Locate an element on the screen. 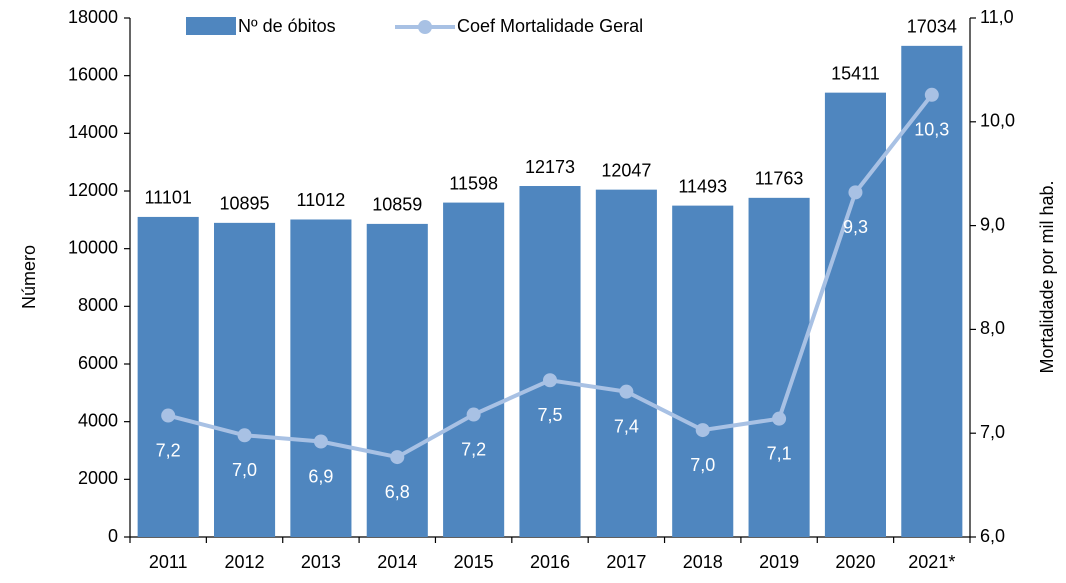 The height and width of the screenshot is (583, 1066). bar-value-label: 11598 is located at coordinates (473, 183).